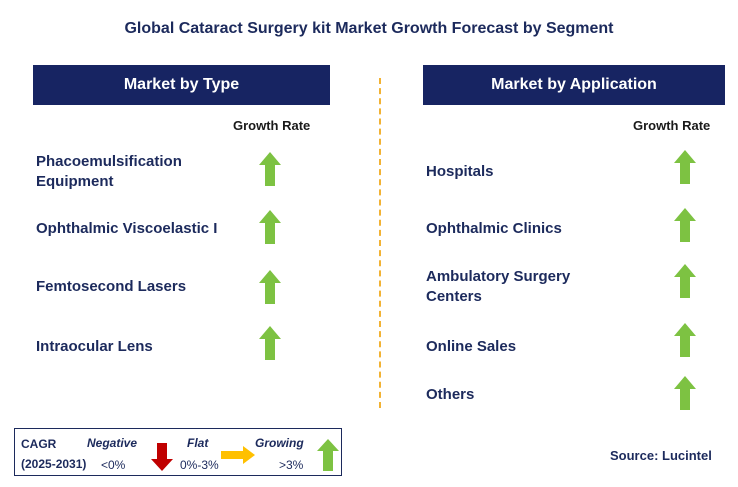 This screenshot has width=738, height=487. Describe the element at coordinates (54, 464) in the screenshot. I see `legend-period-label: (2025-2031)` at that location.